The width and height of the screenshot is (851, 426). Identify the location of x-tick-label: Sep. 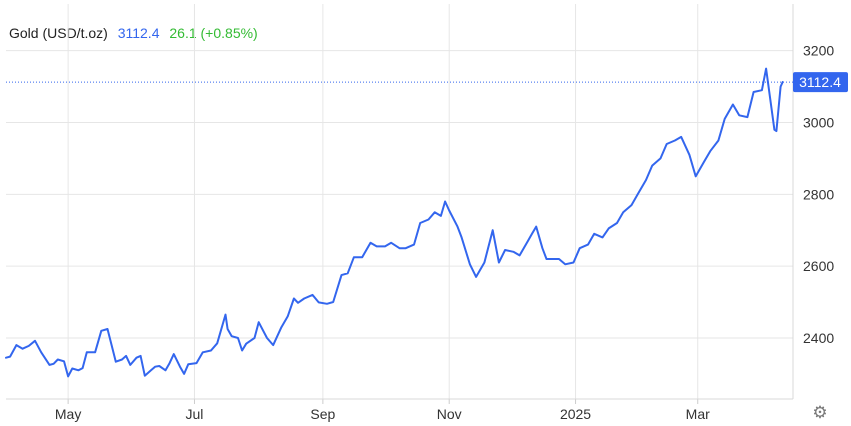
(322, 414).